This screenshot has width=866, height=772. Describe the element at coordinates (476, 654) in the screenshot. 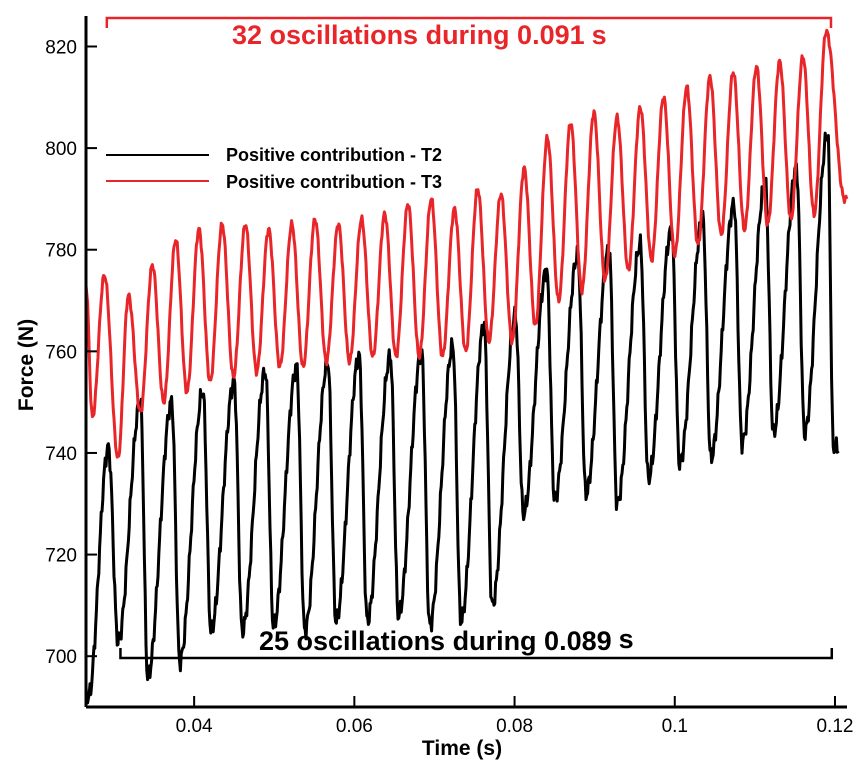

I see `bottom-bracket` at that location.